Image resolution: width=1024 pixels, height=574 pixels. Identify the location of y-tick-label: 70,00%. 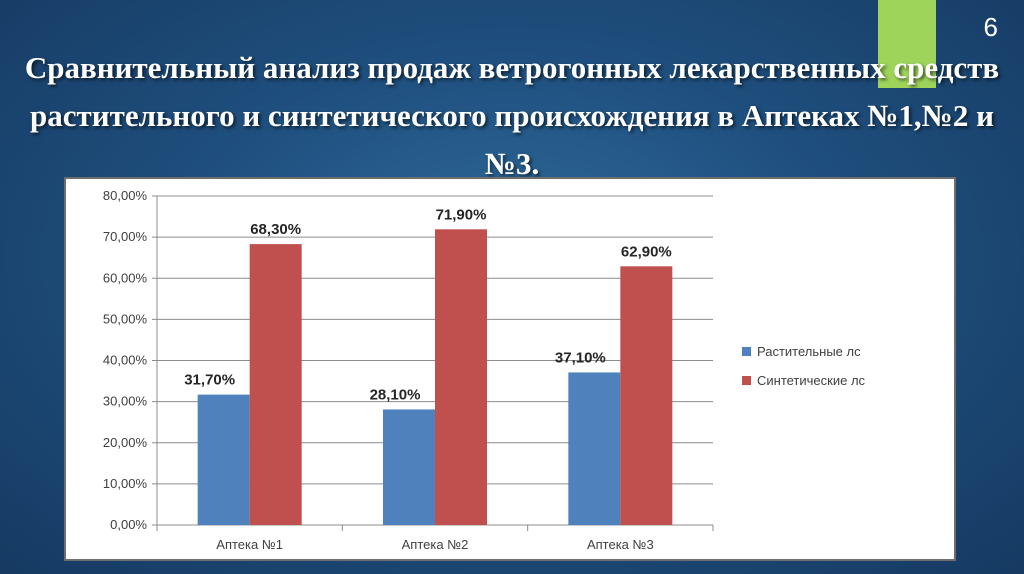
(125, 236).